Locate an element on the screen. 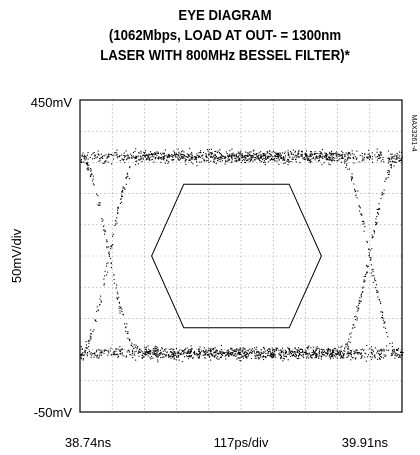 This screenshot has width=420, height=455. x-left-label: 38.74ns is located at coordinates (88, 442).